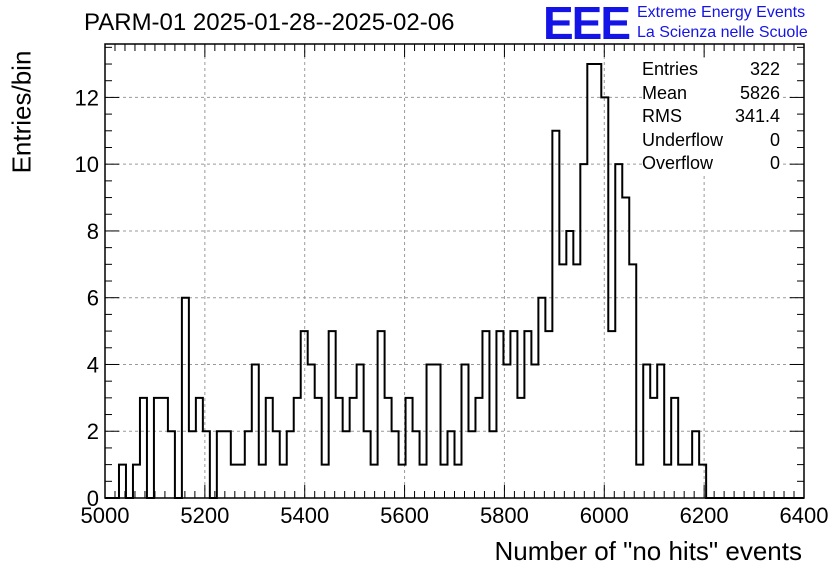 This screenshot has height=577, width=836. I want to click on stats-row-entries: Entries 322, so click(711, 70).